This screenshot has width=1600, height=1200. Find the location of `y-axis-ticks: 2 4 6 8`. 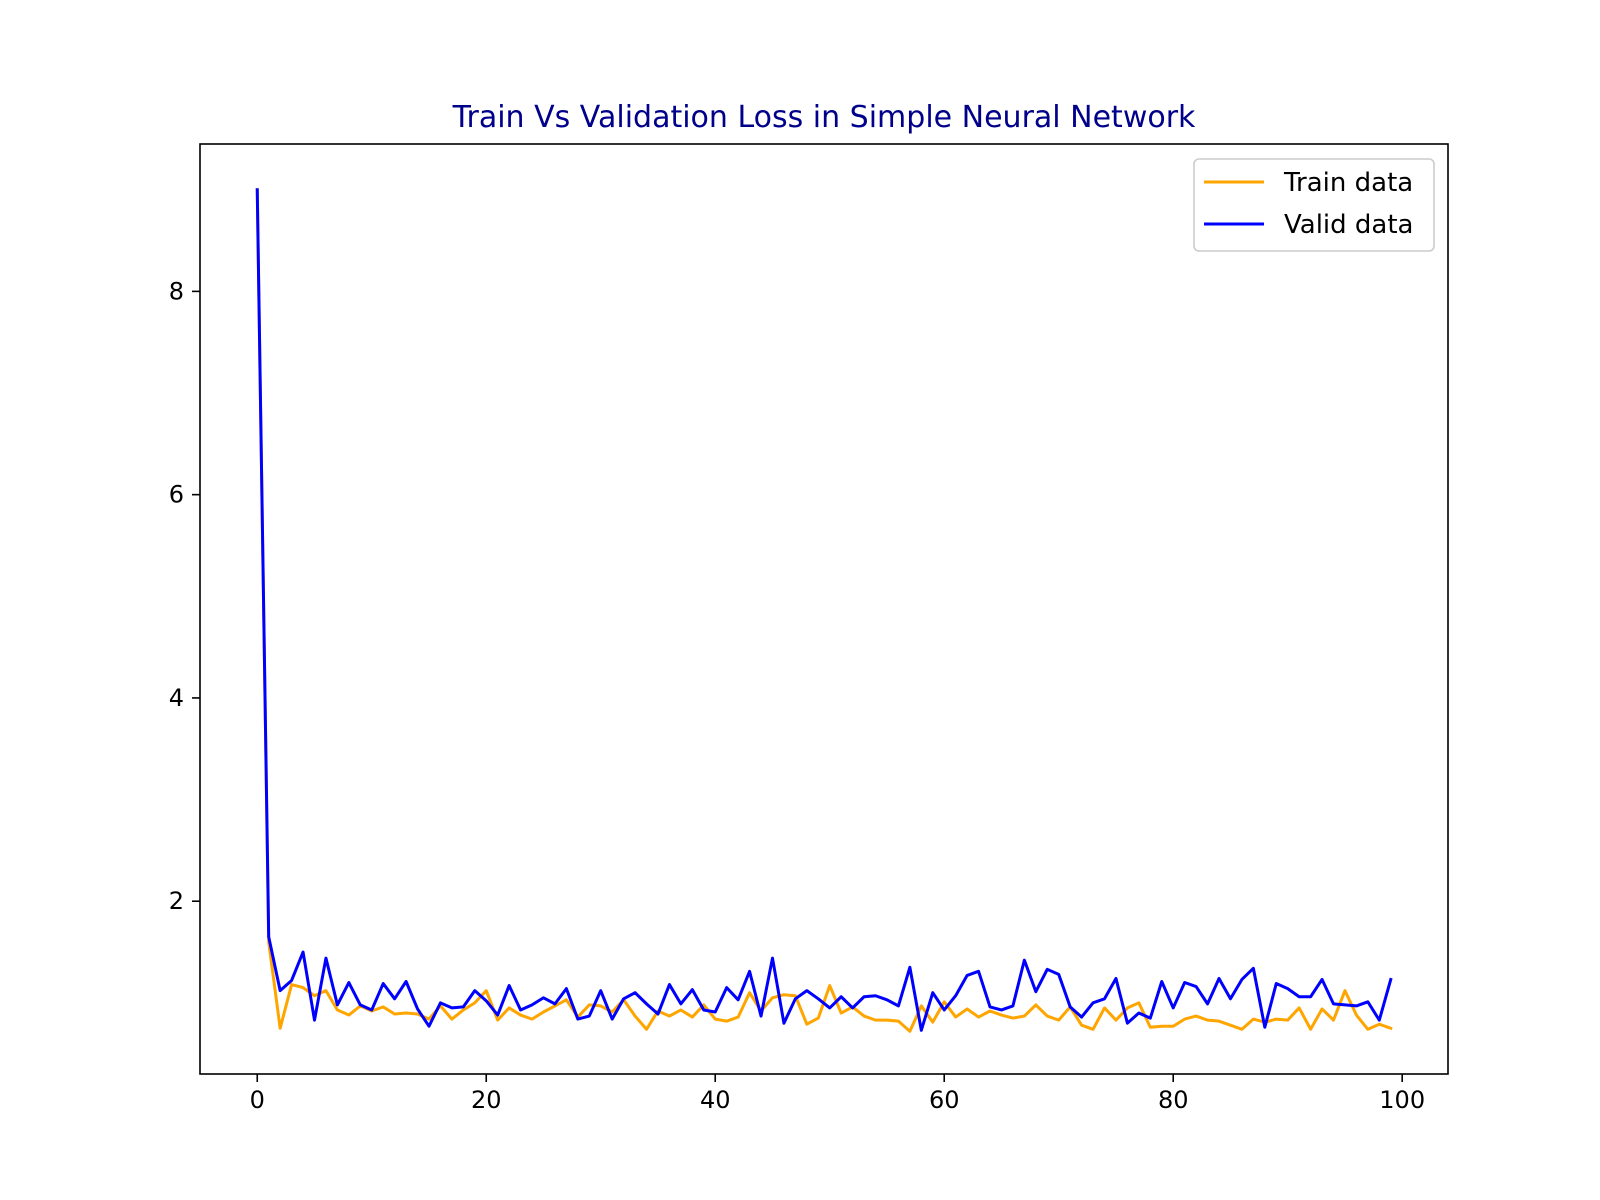

y-axis-ticks: 2 4 6 8 is located at coordinates (184, 596).